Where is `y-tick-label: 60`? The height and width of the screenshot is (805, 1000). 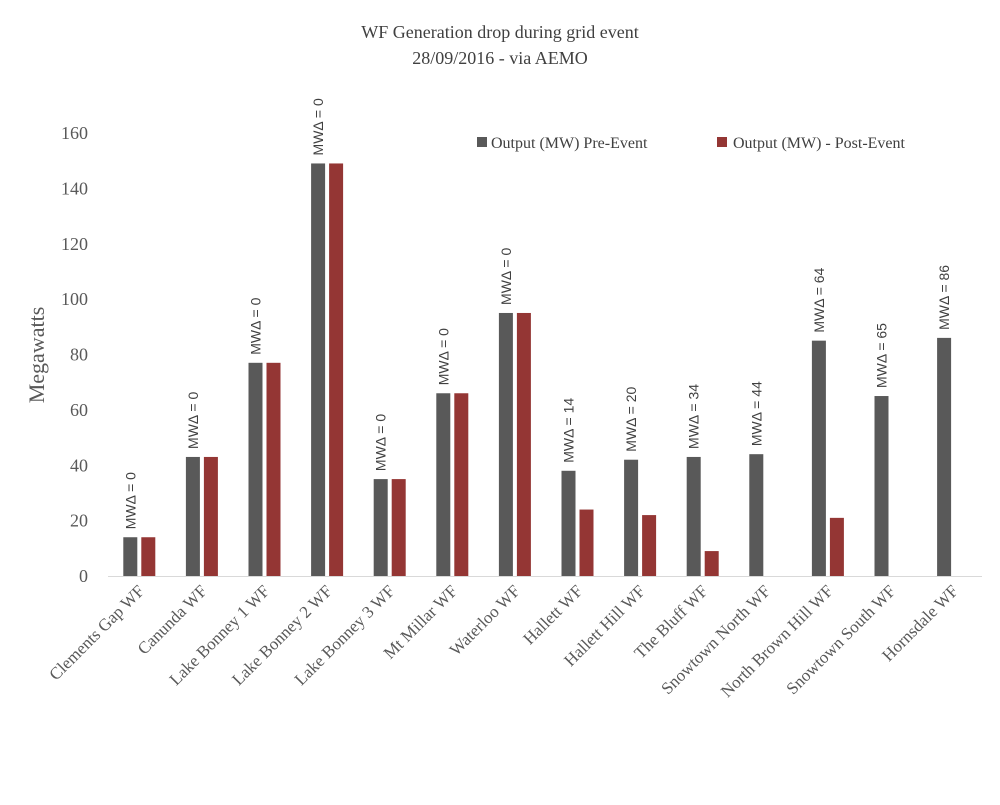 y-tick-label: 60 is located at coordinates (79, 410).